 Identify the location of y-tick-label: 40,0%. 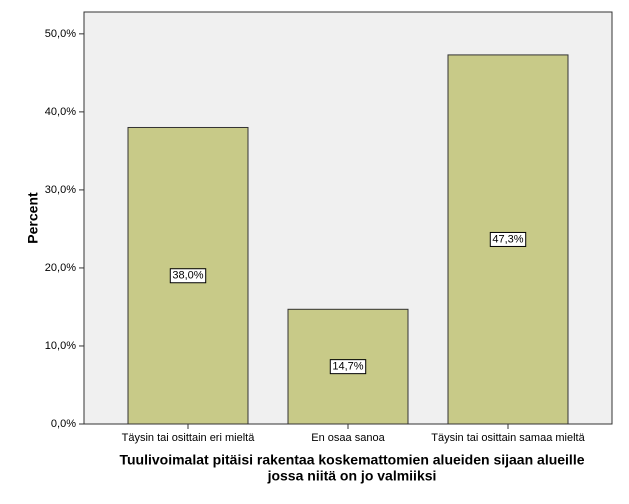
(60, 112).